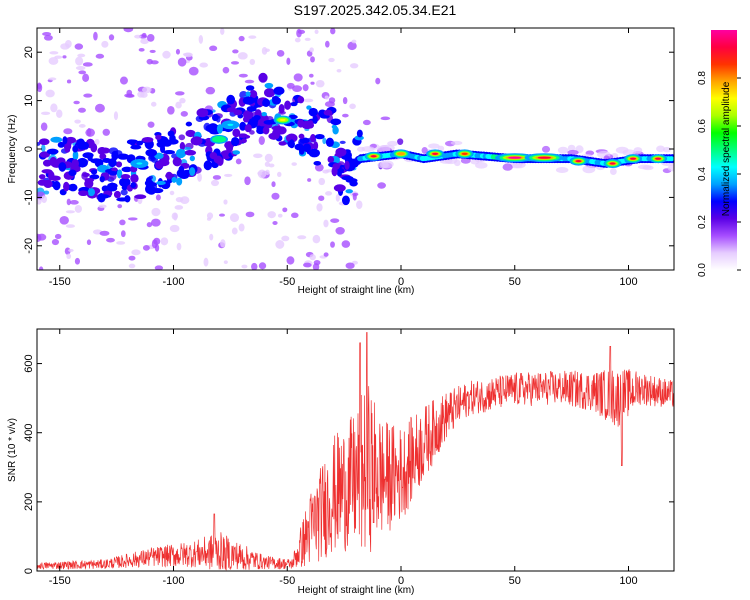 This screenshot has width=750, height=600. I want to click on snr-x-label: Height of straight line (km), so click(356, 590).